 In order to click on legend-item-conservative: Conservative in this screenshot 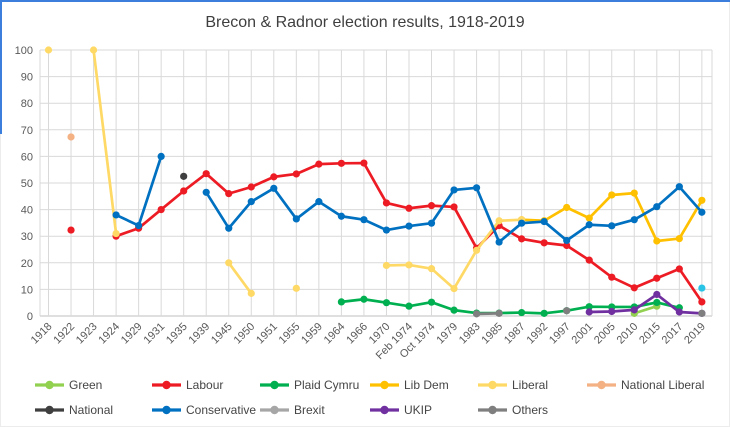, I will do `click(204, 410)`.